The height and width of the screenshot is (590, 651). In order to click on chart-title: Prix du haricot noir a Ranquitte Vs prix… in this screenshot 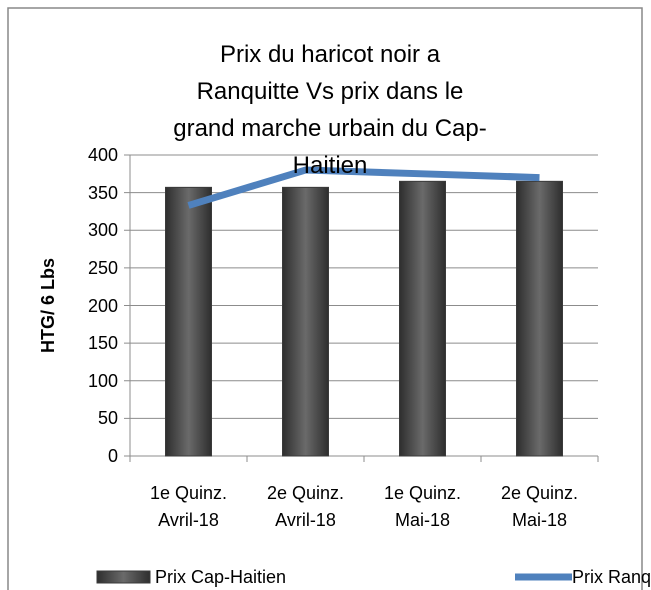, I will do `click(330, 110)`.